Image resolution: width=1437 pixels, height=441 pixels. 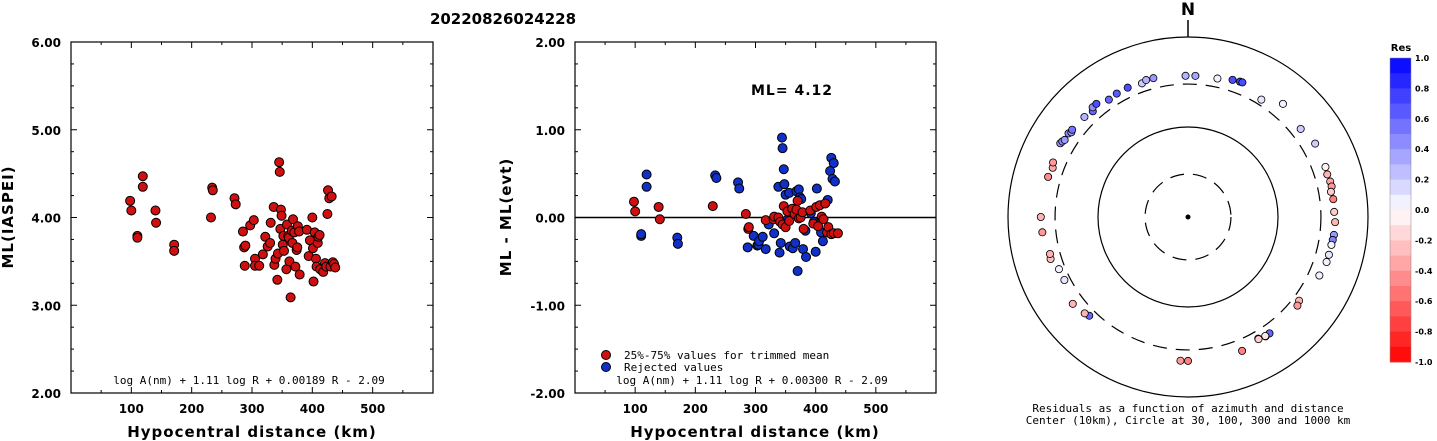 What do you see at coordinates (1422, 210) in the screenshot?
I see `colorbar-tick-label: 0.0` at bounding box center [1422, 210].